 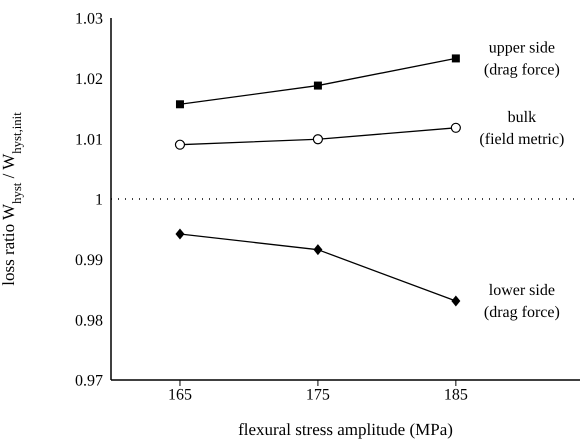 I want to click on series-label: bulk (field metric), so click(x=521, y=128).